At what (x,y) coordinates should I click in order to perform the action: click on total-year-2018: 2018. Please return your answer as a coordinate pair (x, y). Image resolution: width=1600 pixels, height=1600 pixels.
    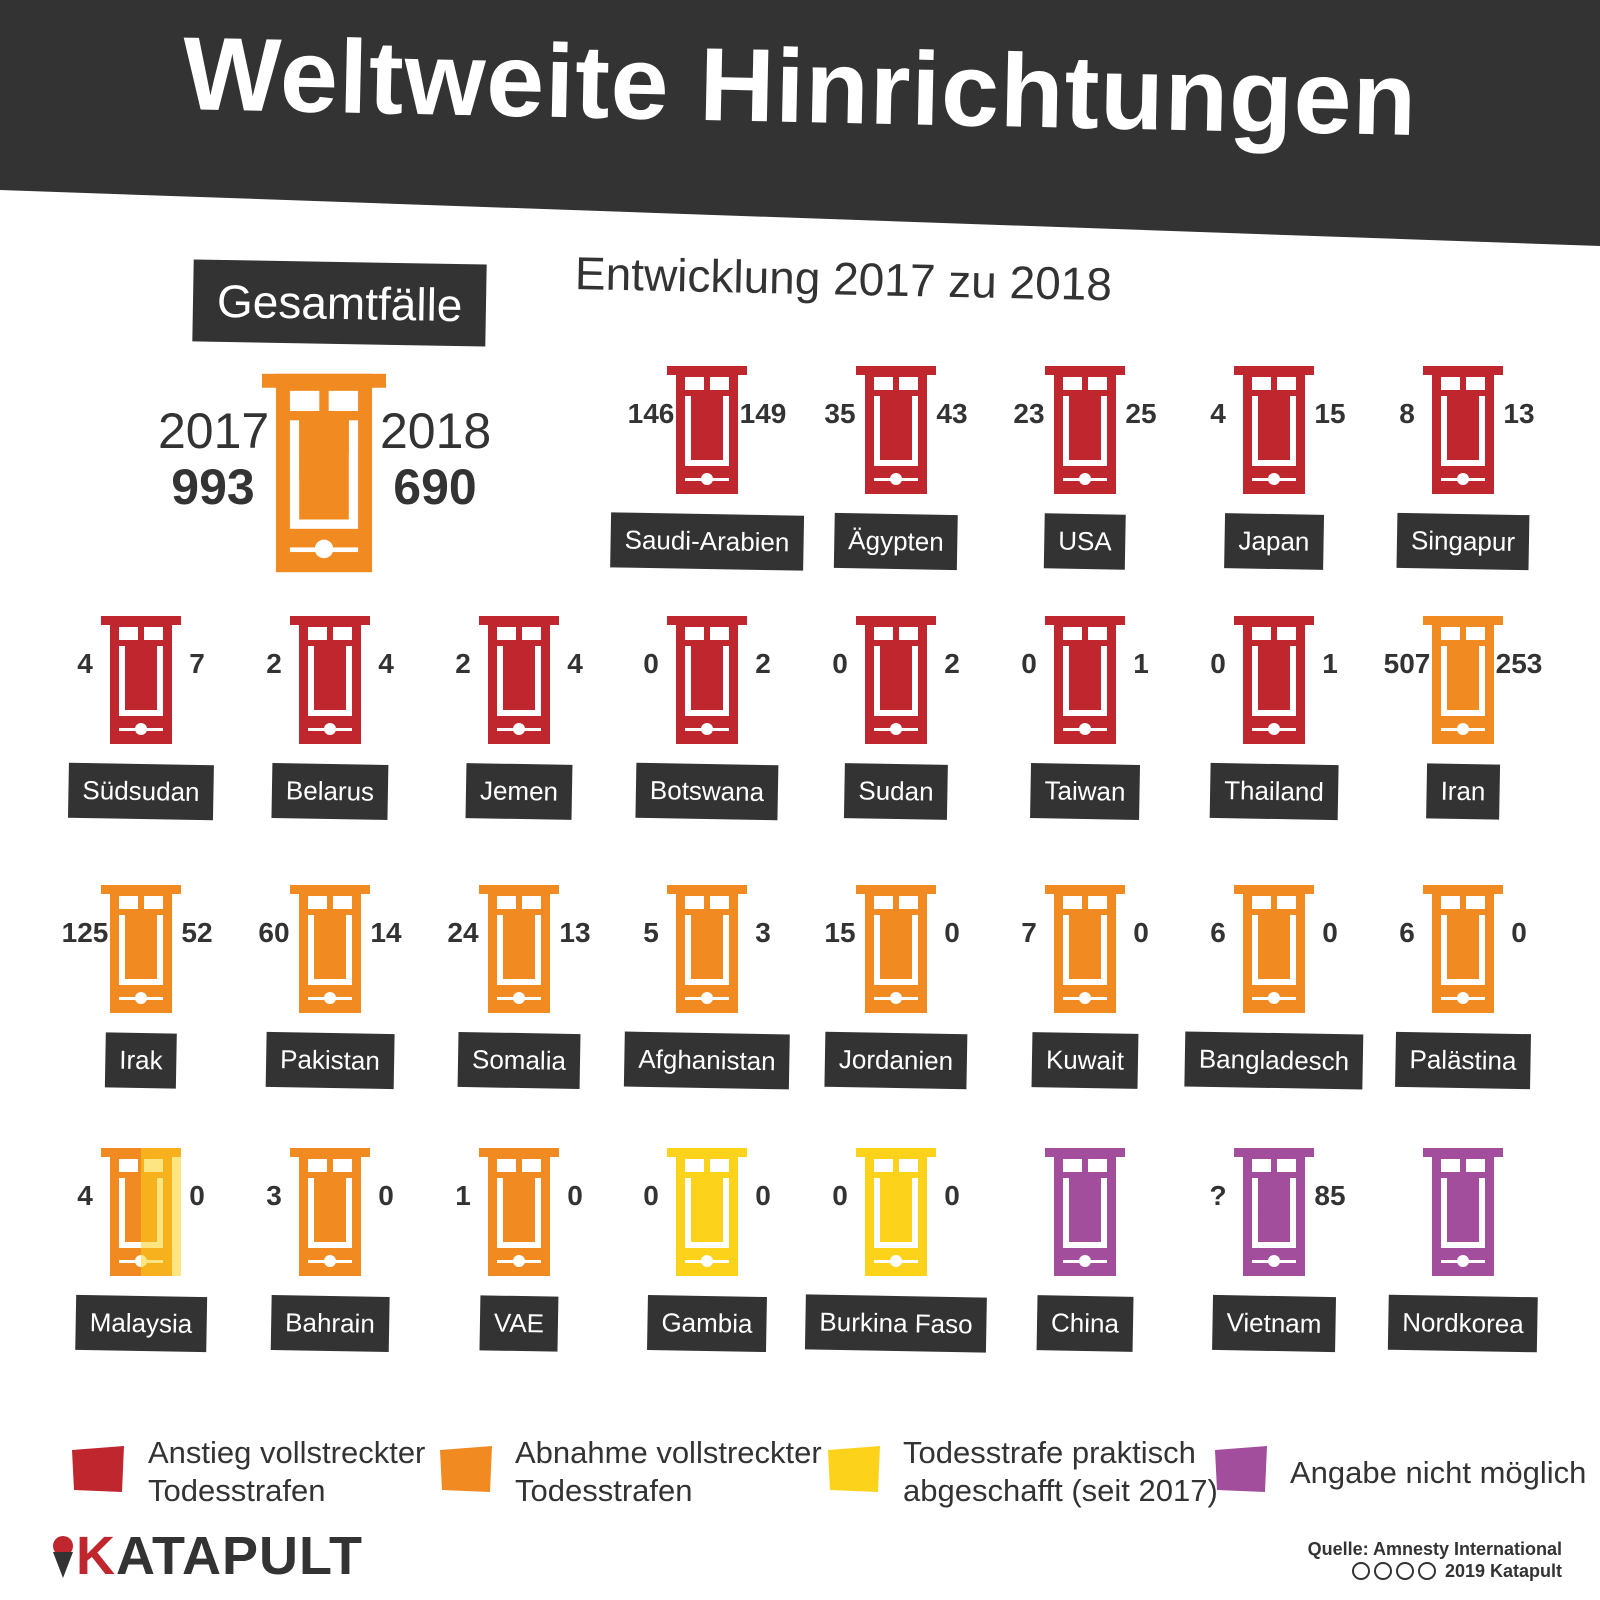
    Looking at the image, I should click on (436, 431).